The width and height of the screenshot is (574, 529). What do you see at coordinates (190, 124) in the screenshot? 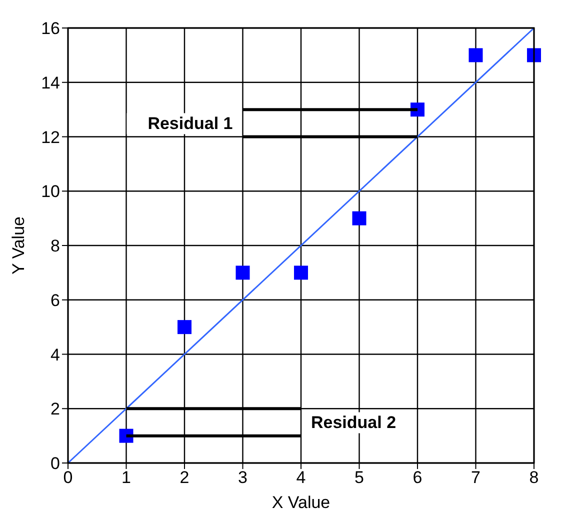
I see `annotation: Residual 1` at bounding box center [190, 124].